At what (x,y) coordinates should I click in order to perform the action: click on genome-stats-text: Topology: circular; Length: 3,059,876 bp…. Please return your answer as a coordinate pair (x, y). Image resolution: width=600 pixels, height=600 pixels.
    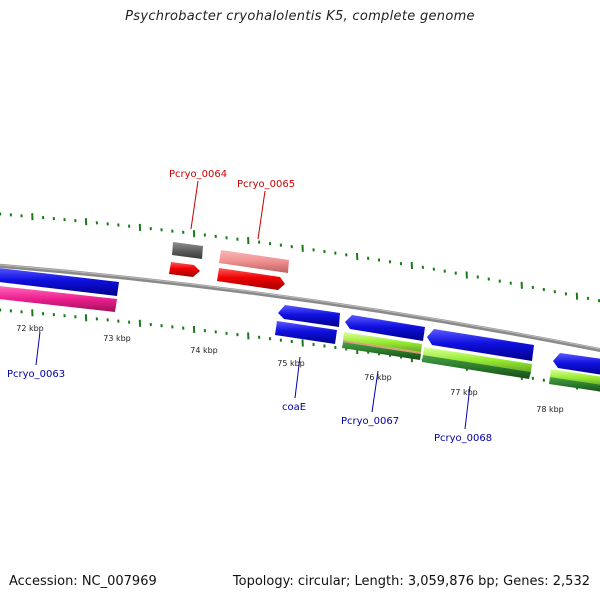
    Looking at the image, I should click on (411, 581).